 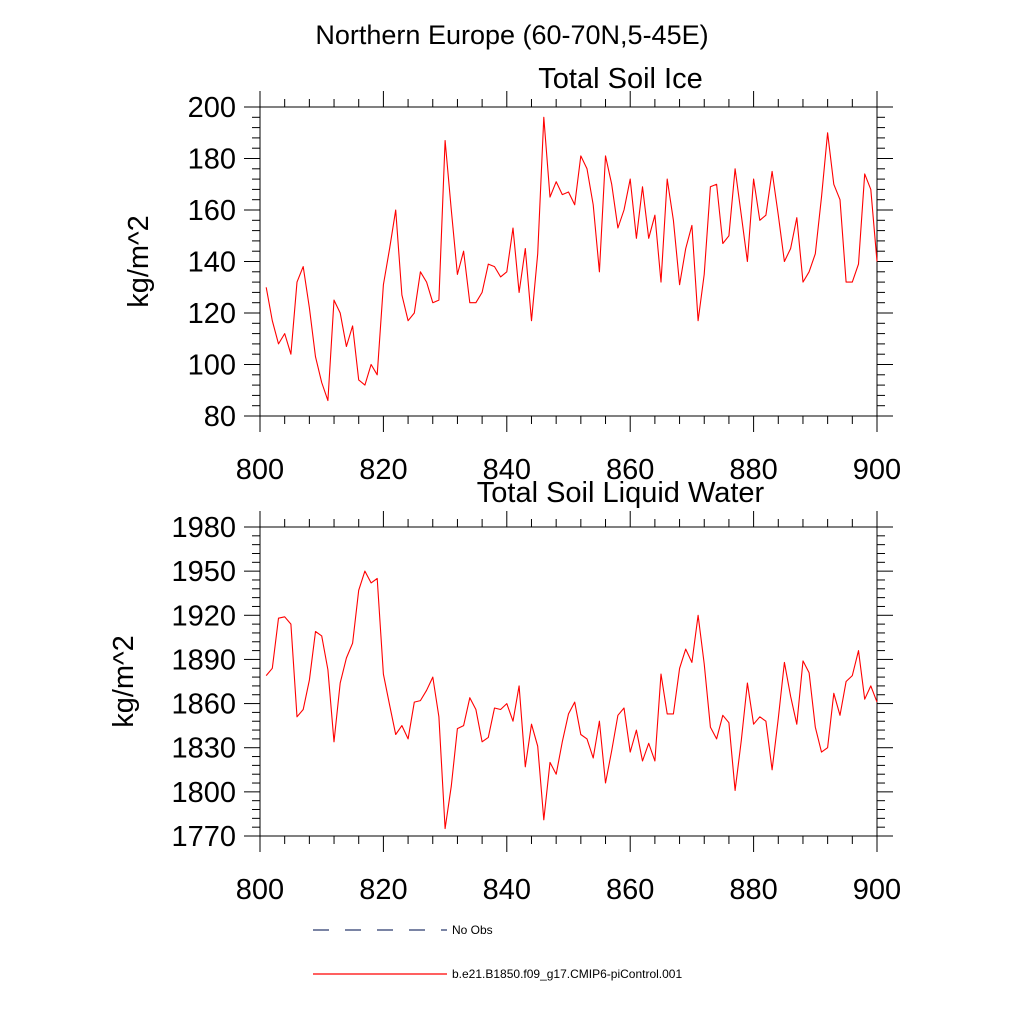 What do you see at coordinates (203, 837) in the screenshot?
I see `y-tick-label: 1770` at bounding box center [203, 837].